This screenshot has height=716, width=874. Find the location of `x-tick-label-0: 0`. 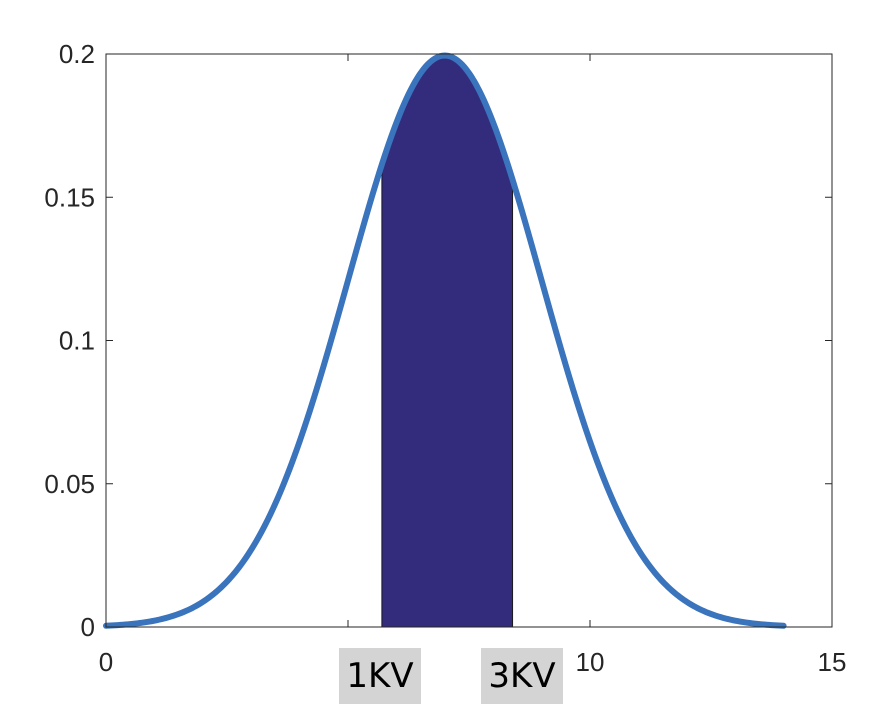

x-tick-label-0: 0 is located at coordinates (106, 662).